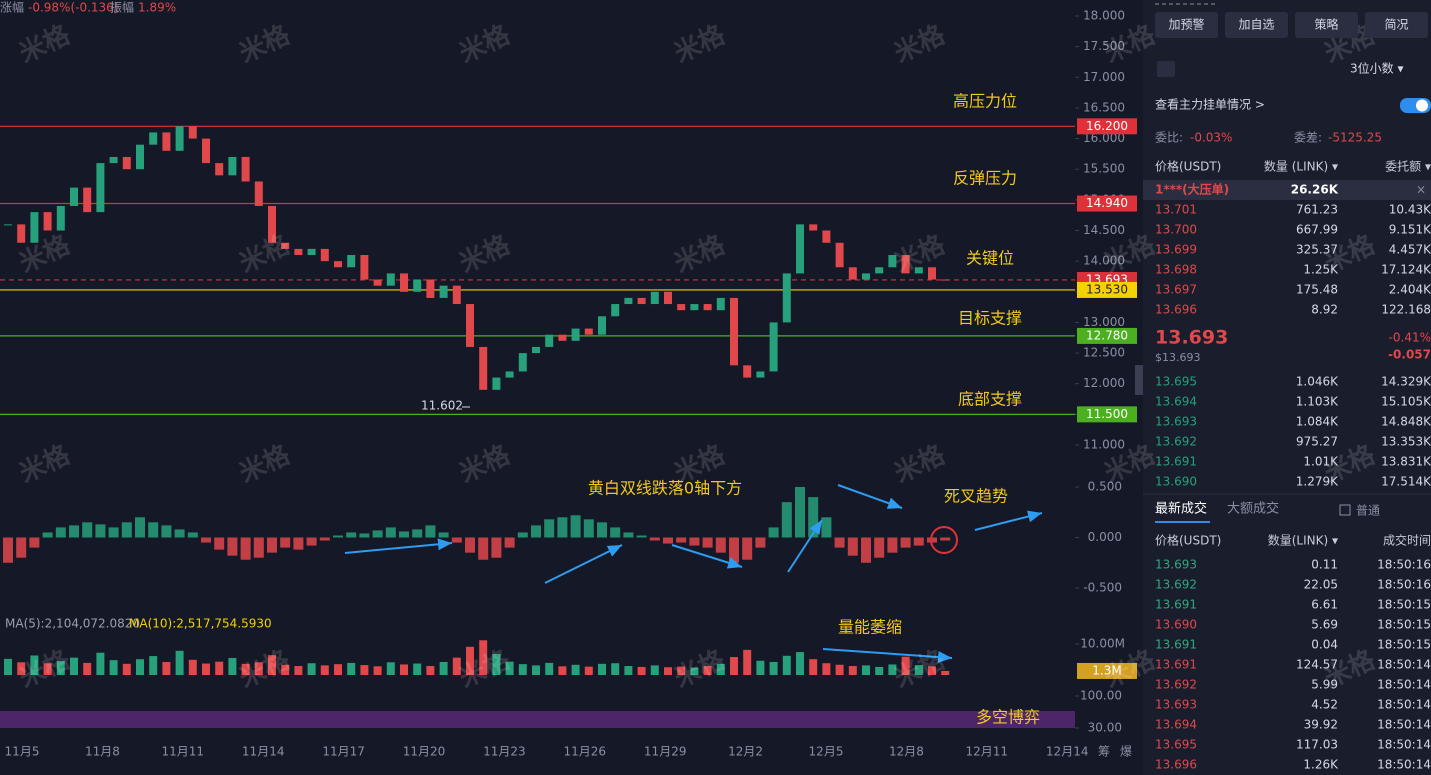  Describe the element at coordinates (1105, 728) in the screenshot. I see `y-tick-label: 30.00` at that location.